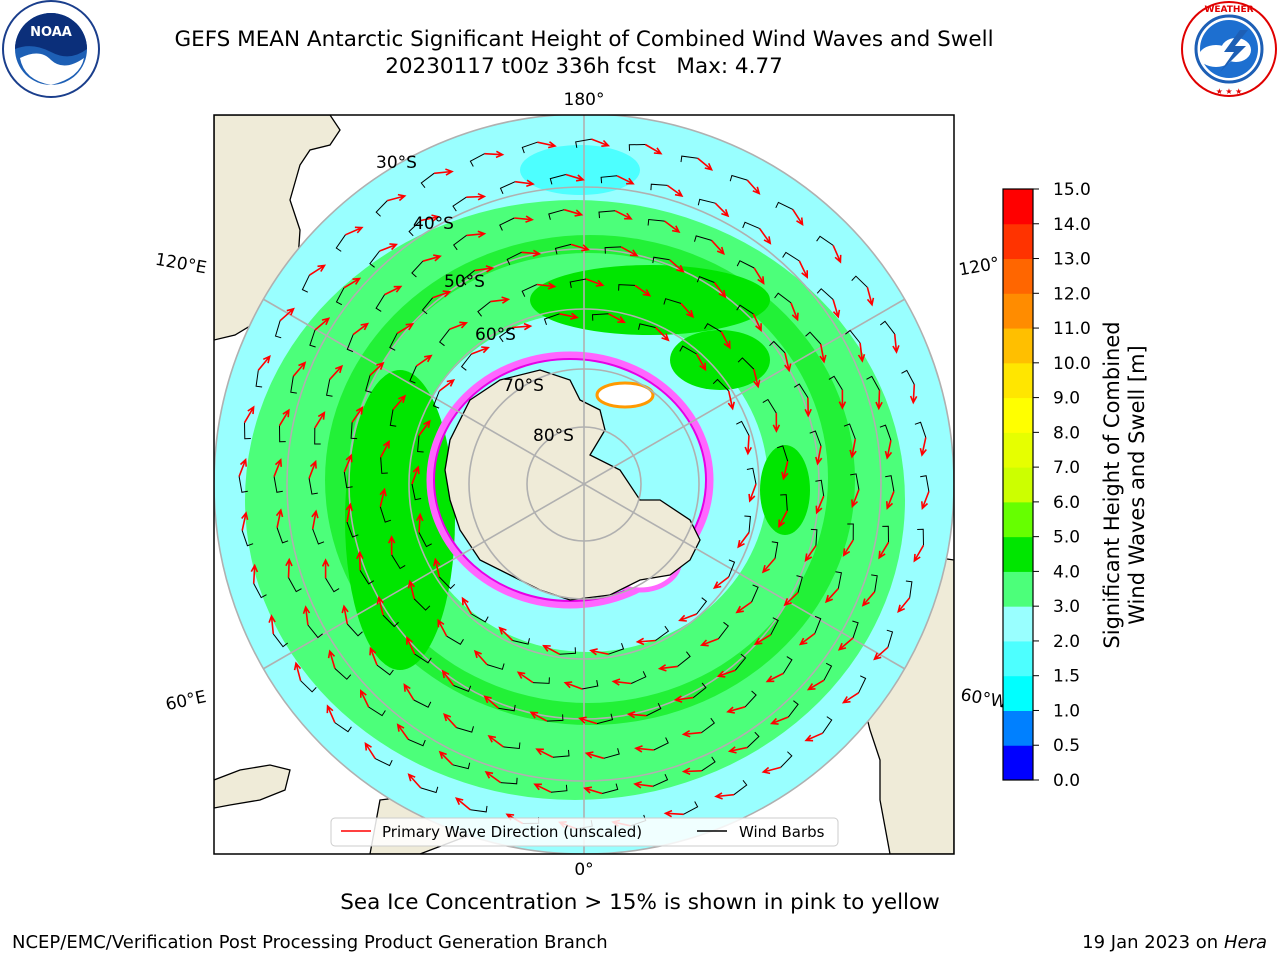 Image resolution: width=1280 pixels, height=960 pixels. What do you see at coordinates (396, 163) in the screenshot?
I see `lat-label-30s: 30°S` at bounding box center [396, 163].